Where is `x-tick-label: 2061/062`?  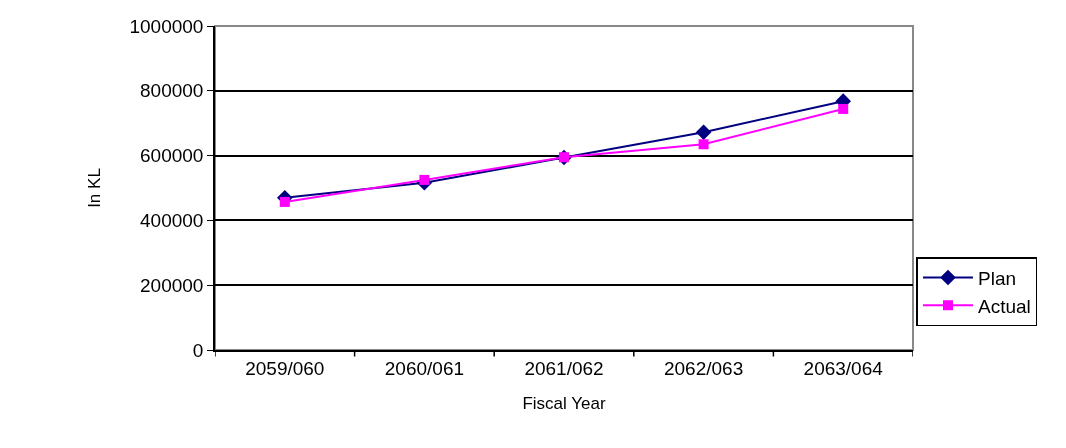
x-tick-label: 2061/062 is located at coordinates (564, 368).